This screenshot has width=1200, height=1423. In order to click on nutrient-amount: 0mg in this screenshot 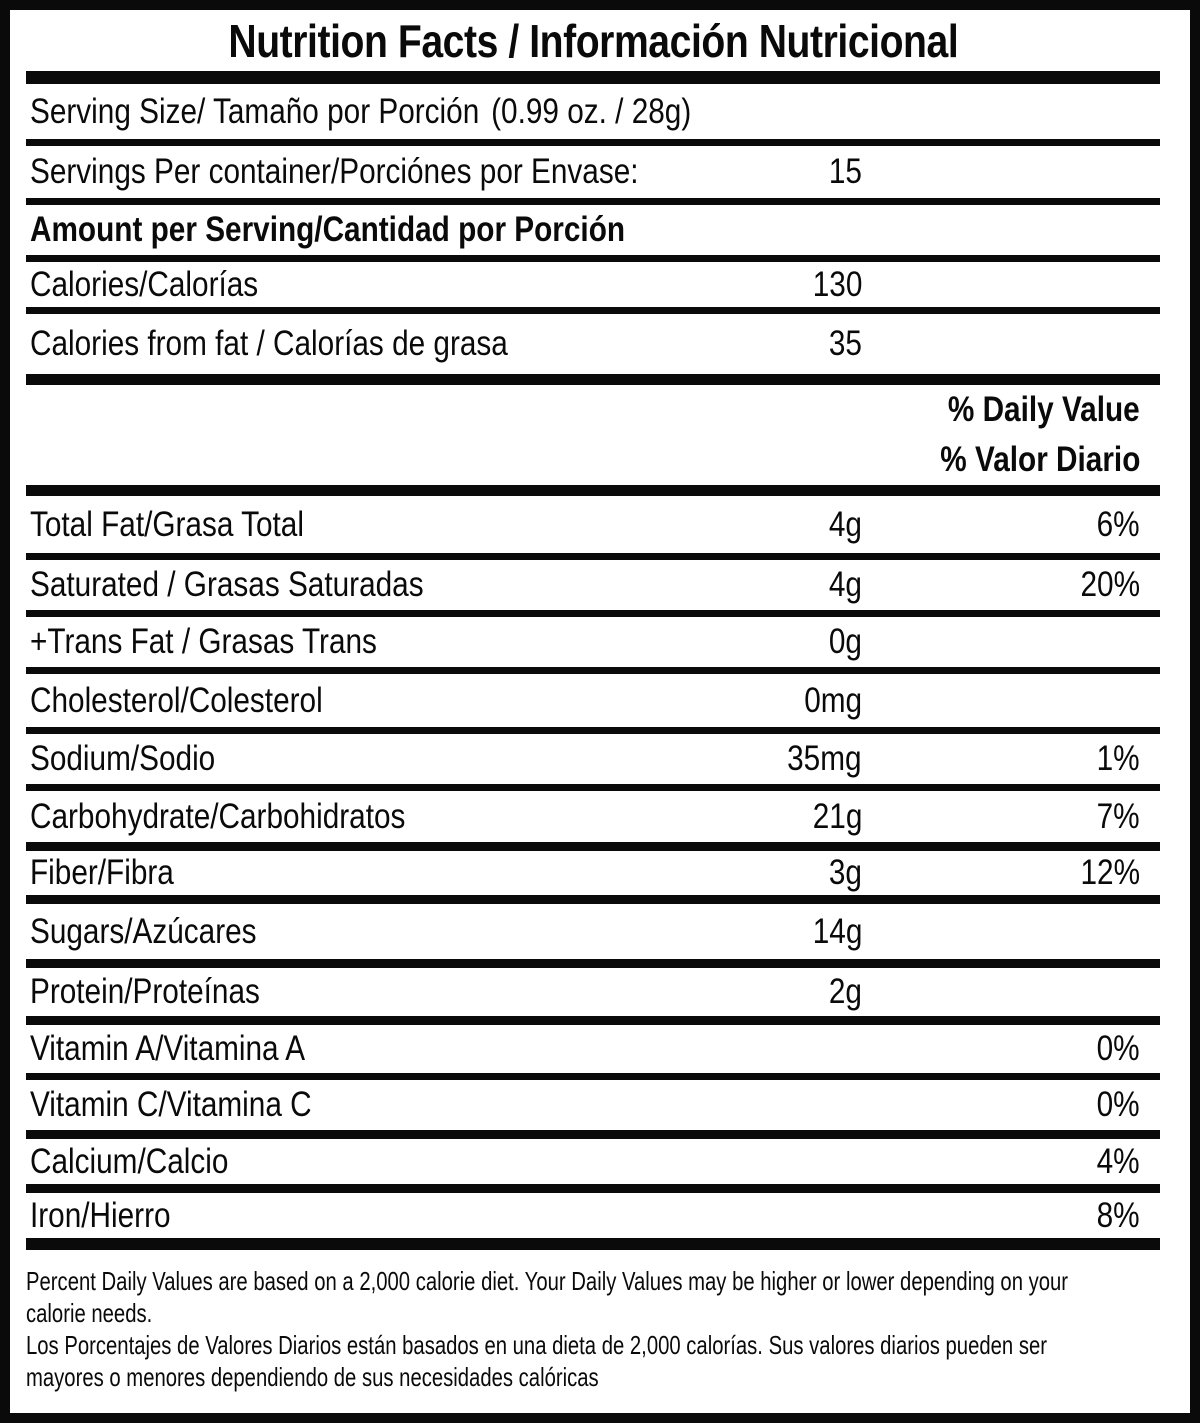, I will do `click(833, 700)`.